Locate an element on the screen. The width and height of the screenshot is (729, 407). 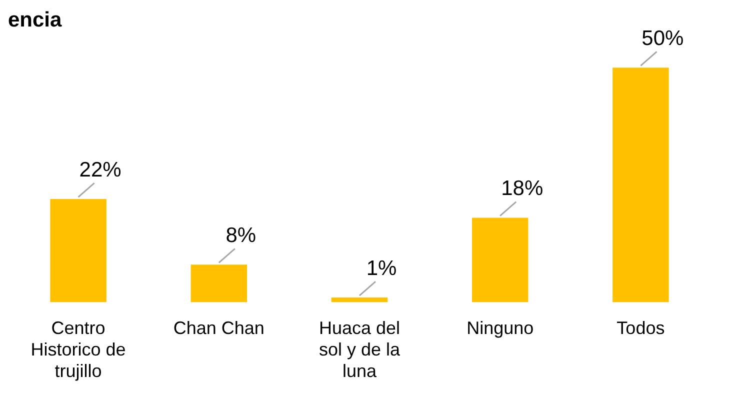
data-label: 8% is located at coordinates (241, 235).